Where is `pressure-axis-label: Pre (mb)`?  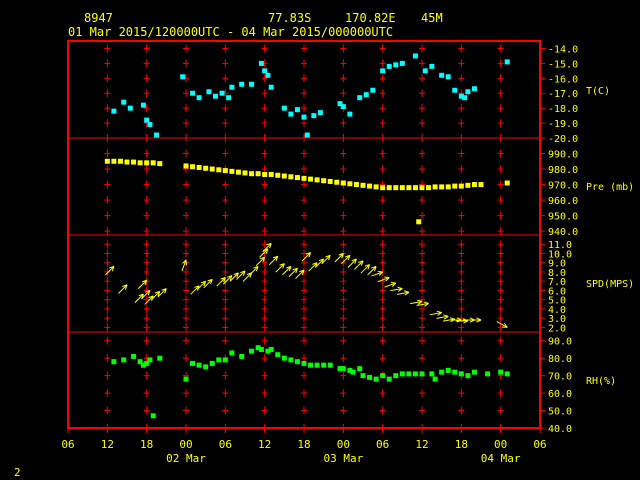 pressure-axis-label: Pre (mb) is located at coordinates (610, 187).